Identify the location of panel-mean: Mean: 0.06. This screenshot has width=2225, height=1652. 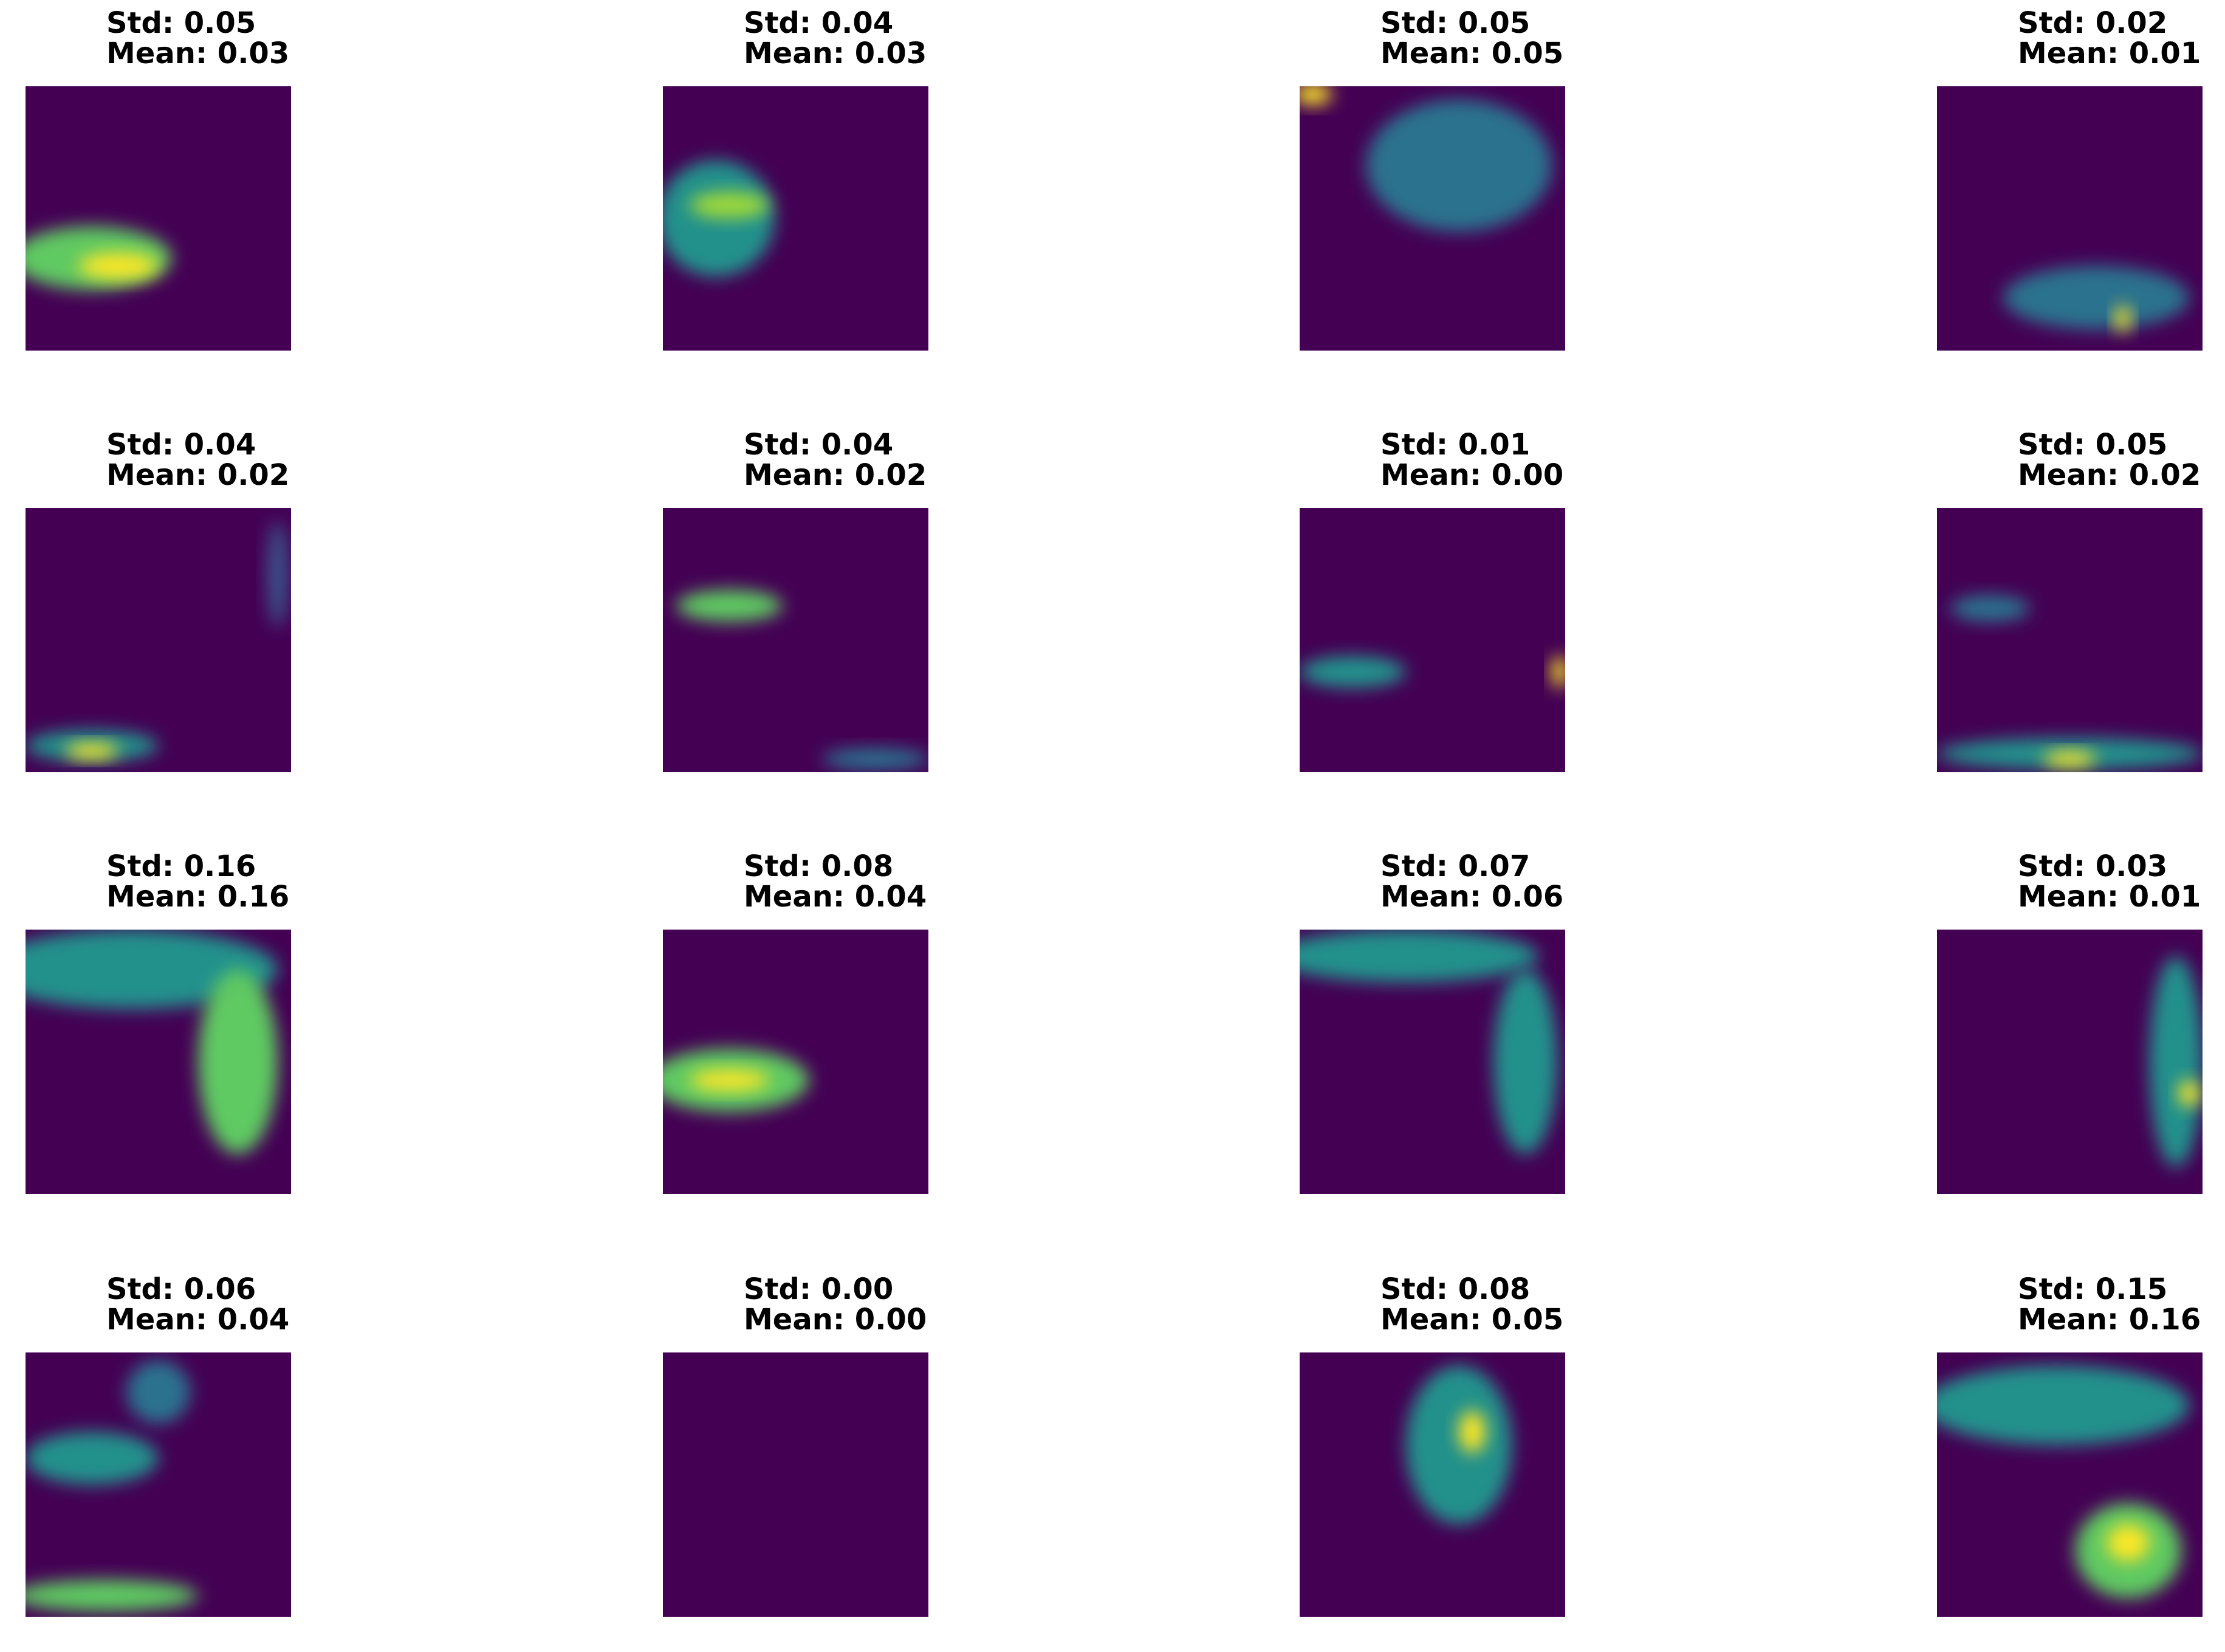
(1471, 897).